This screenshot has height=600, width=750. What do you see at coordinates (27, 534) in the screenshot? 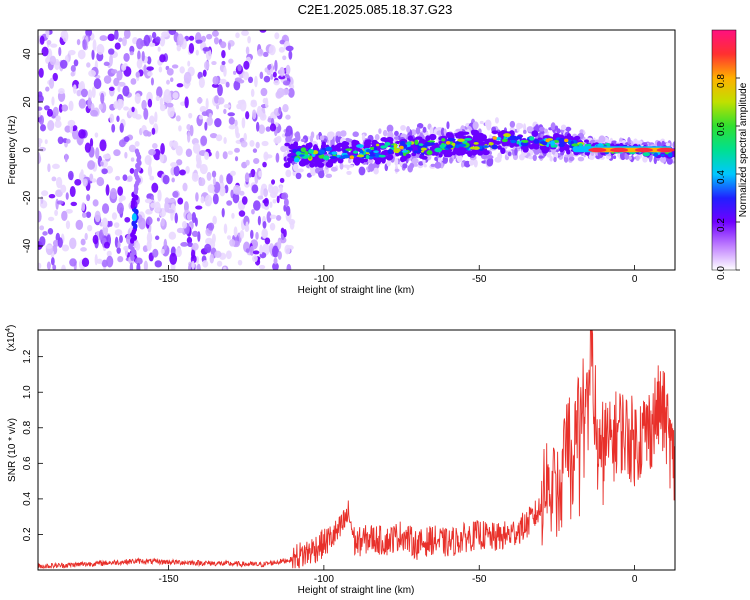
I see `y-tick-label: 0.2` at bounding box center [27, 534].